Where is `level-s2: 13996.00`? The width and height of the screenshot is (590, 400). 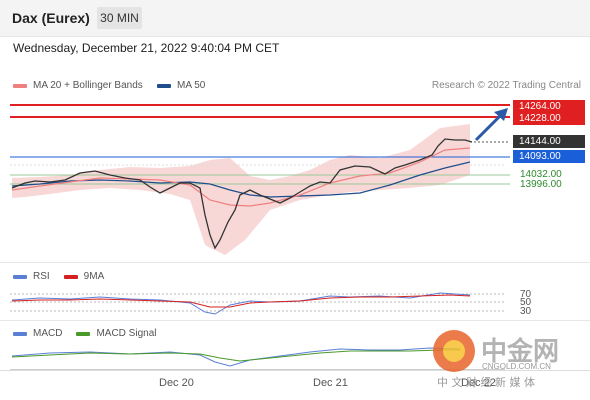 level-s2: 13996.00 is located at coordinates (541, 184).